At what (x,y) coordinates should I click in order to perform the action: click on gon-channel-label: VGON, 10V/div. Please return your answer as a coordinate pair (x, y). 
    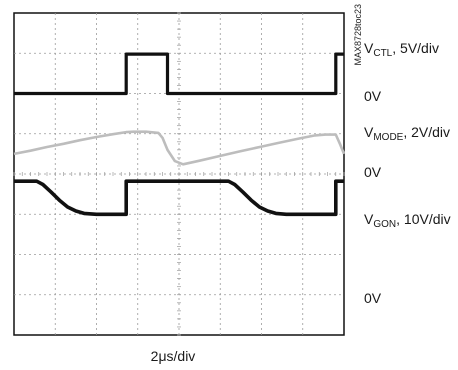
    Looking at the image, I should click on (407, 220).